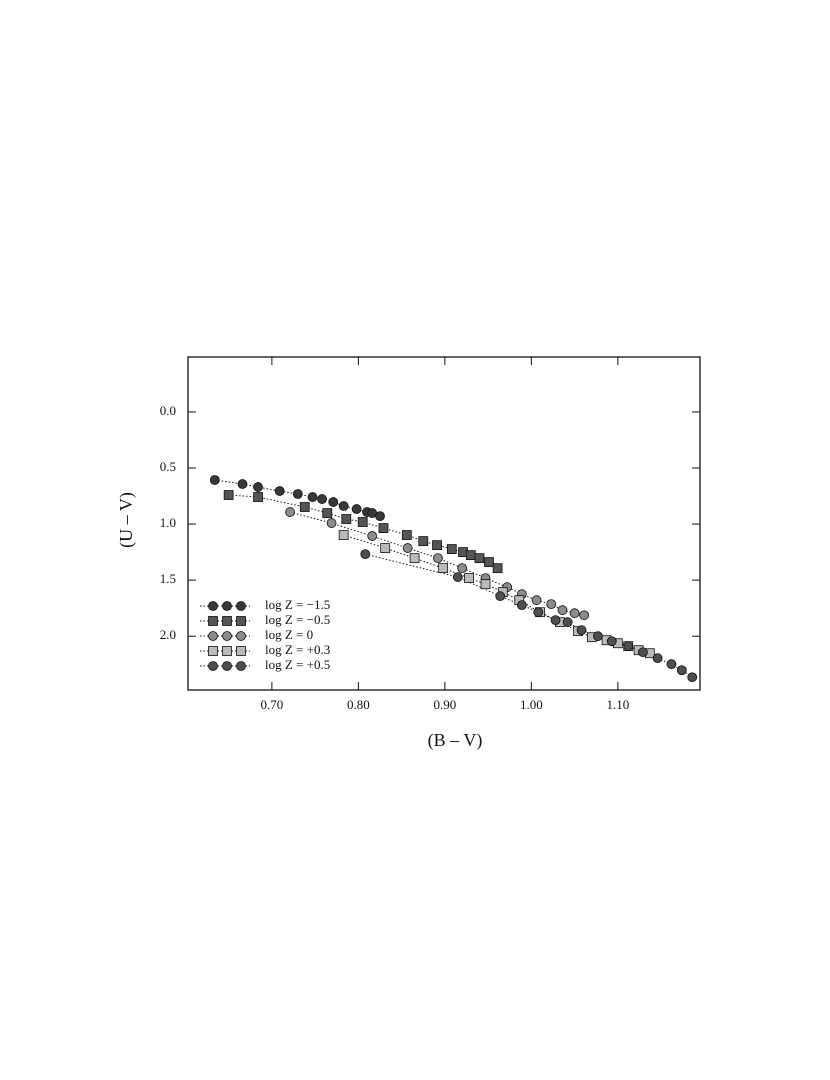  Describe the element at coordinates (168, 410) in the screenshot. I see `y-tick-label: 0.0` at that location.